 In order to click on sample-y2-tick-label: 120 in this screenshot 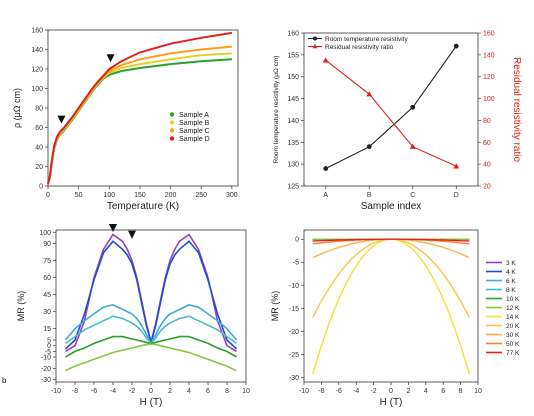, I will do `click(489, 77)`.